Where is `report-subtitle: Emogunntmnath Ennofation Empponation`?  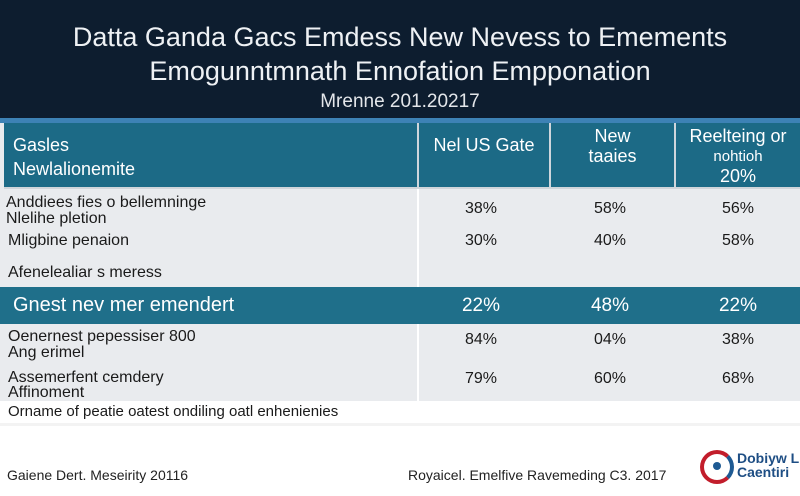
report-subtitle: Emogunntmnath Ennofation Empponation is located at coordinates (400, 71).